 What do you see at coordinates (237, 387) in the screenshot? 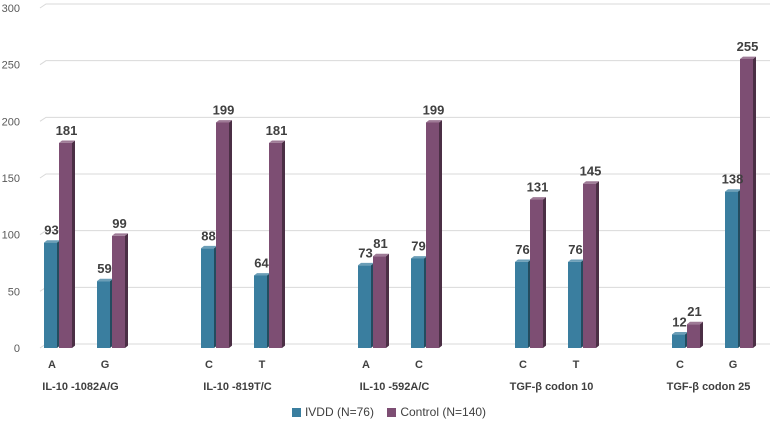
I see `group-label-1: IL-10 -819T/C` at bounding box center [237, 387].